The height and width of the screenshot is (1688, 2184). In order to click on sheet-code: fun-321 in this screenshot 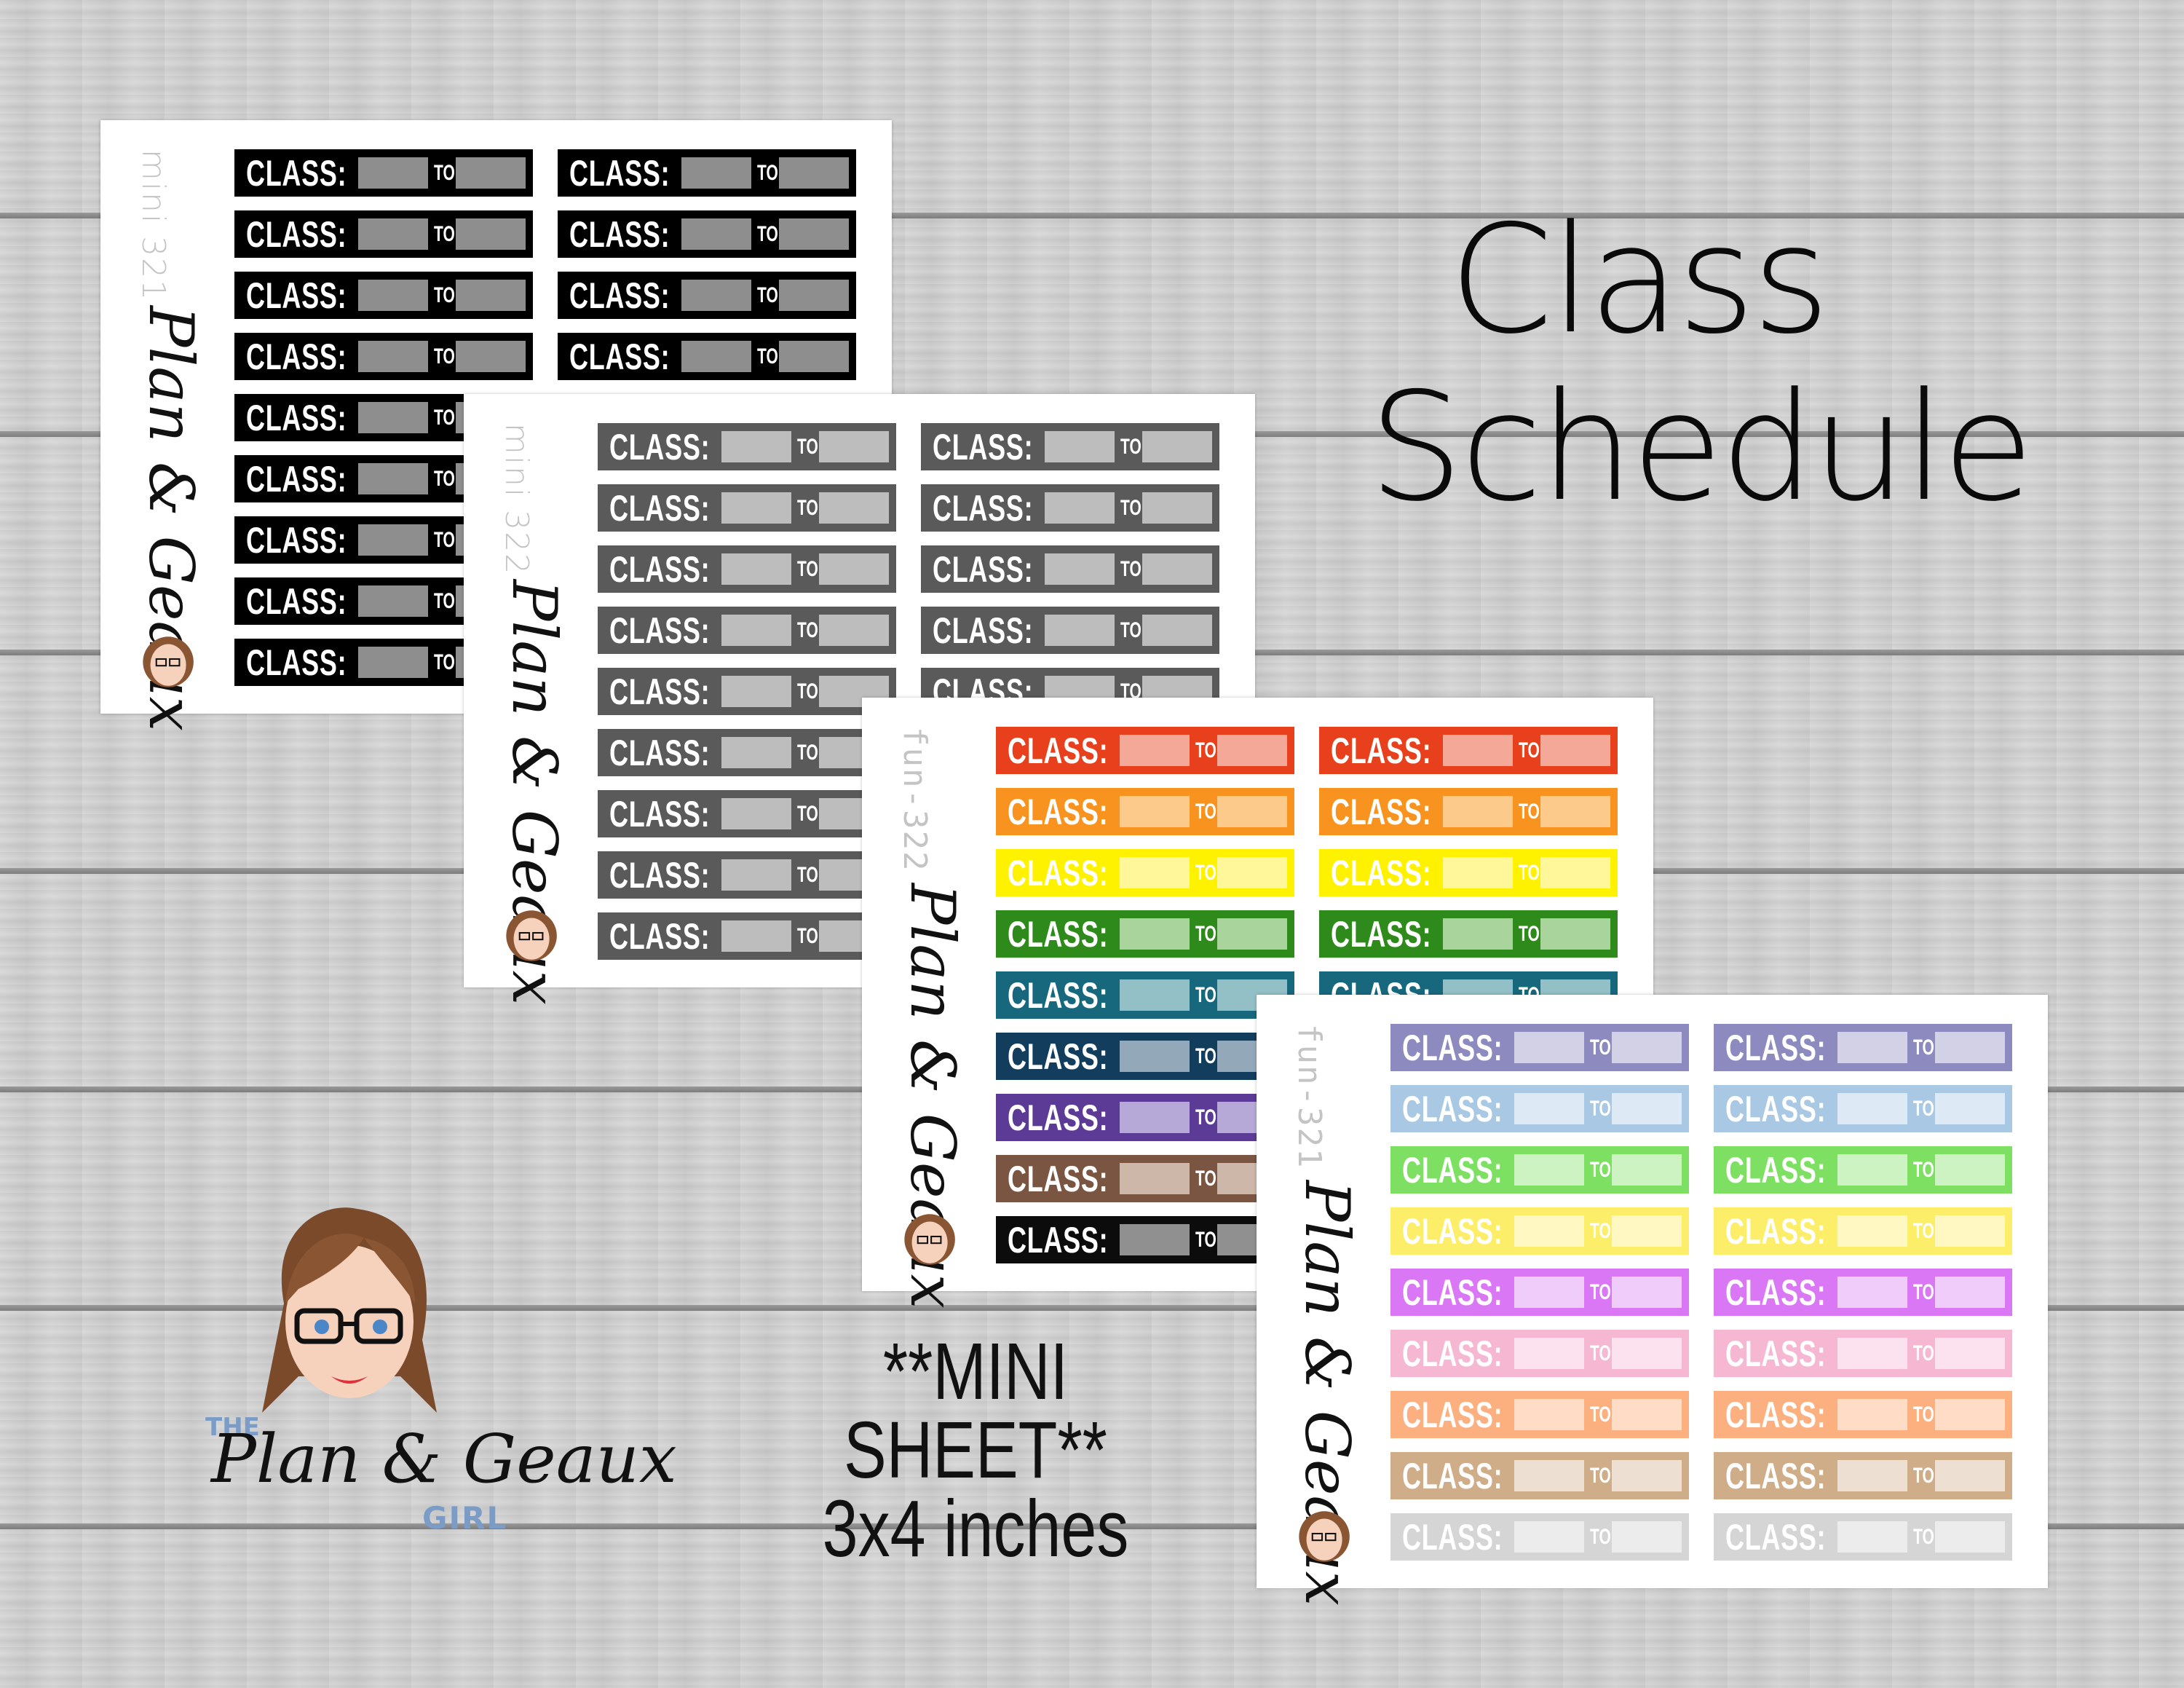, I will do `click(1309, 1097)`.